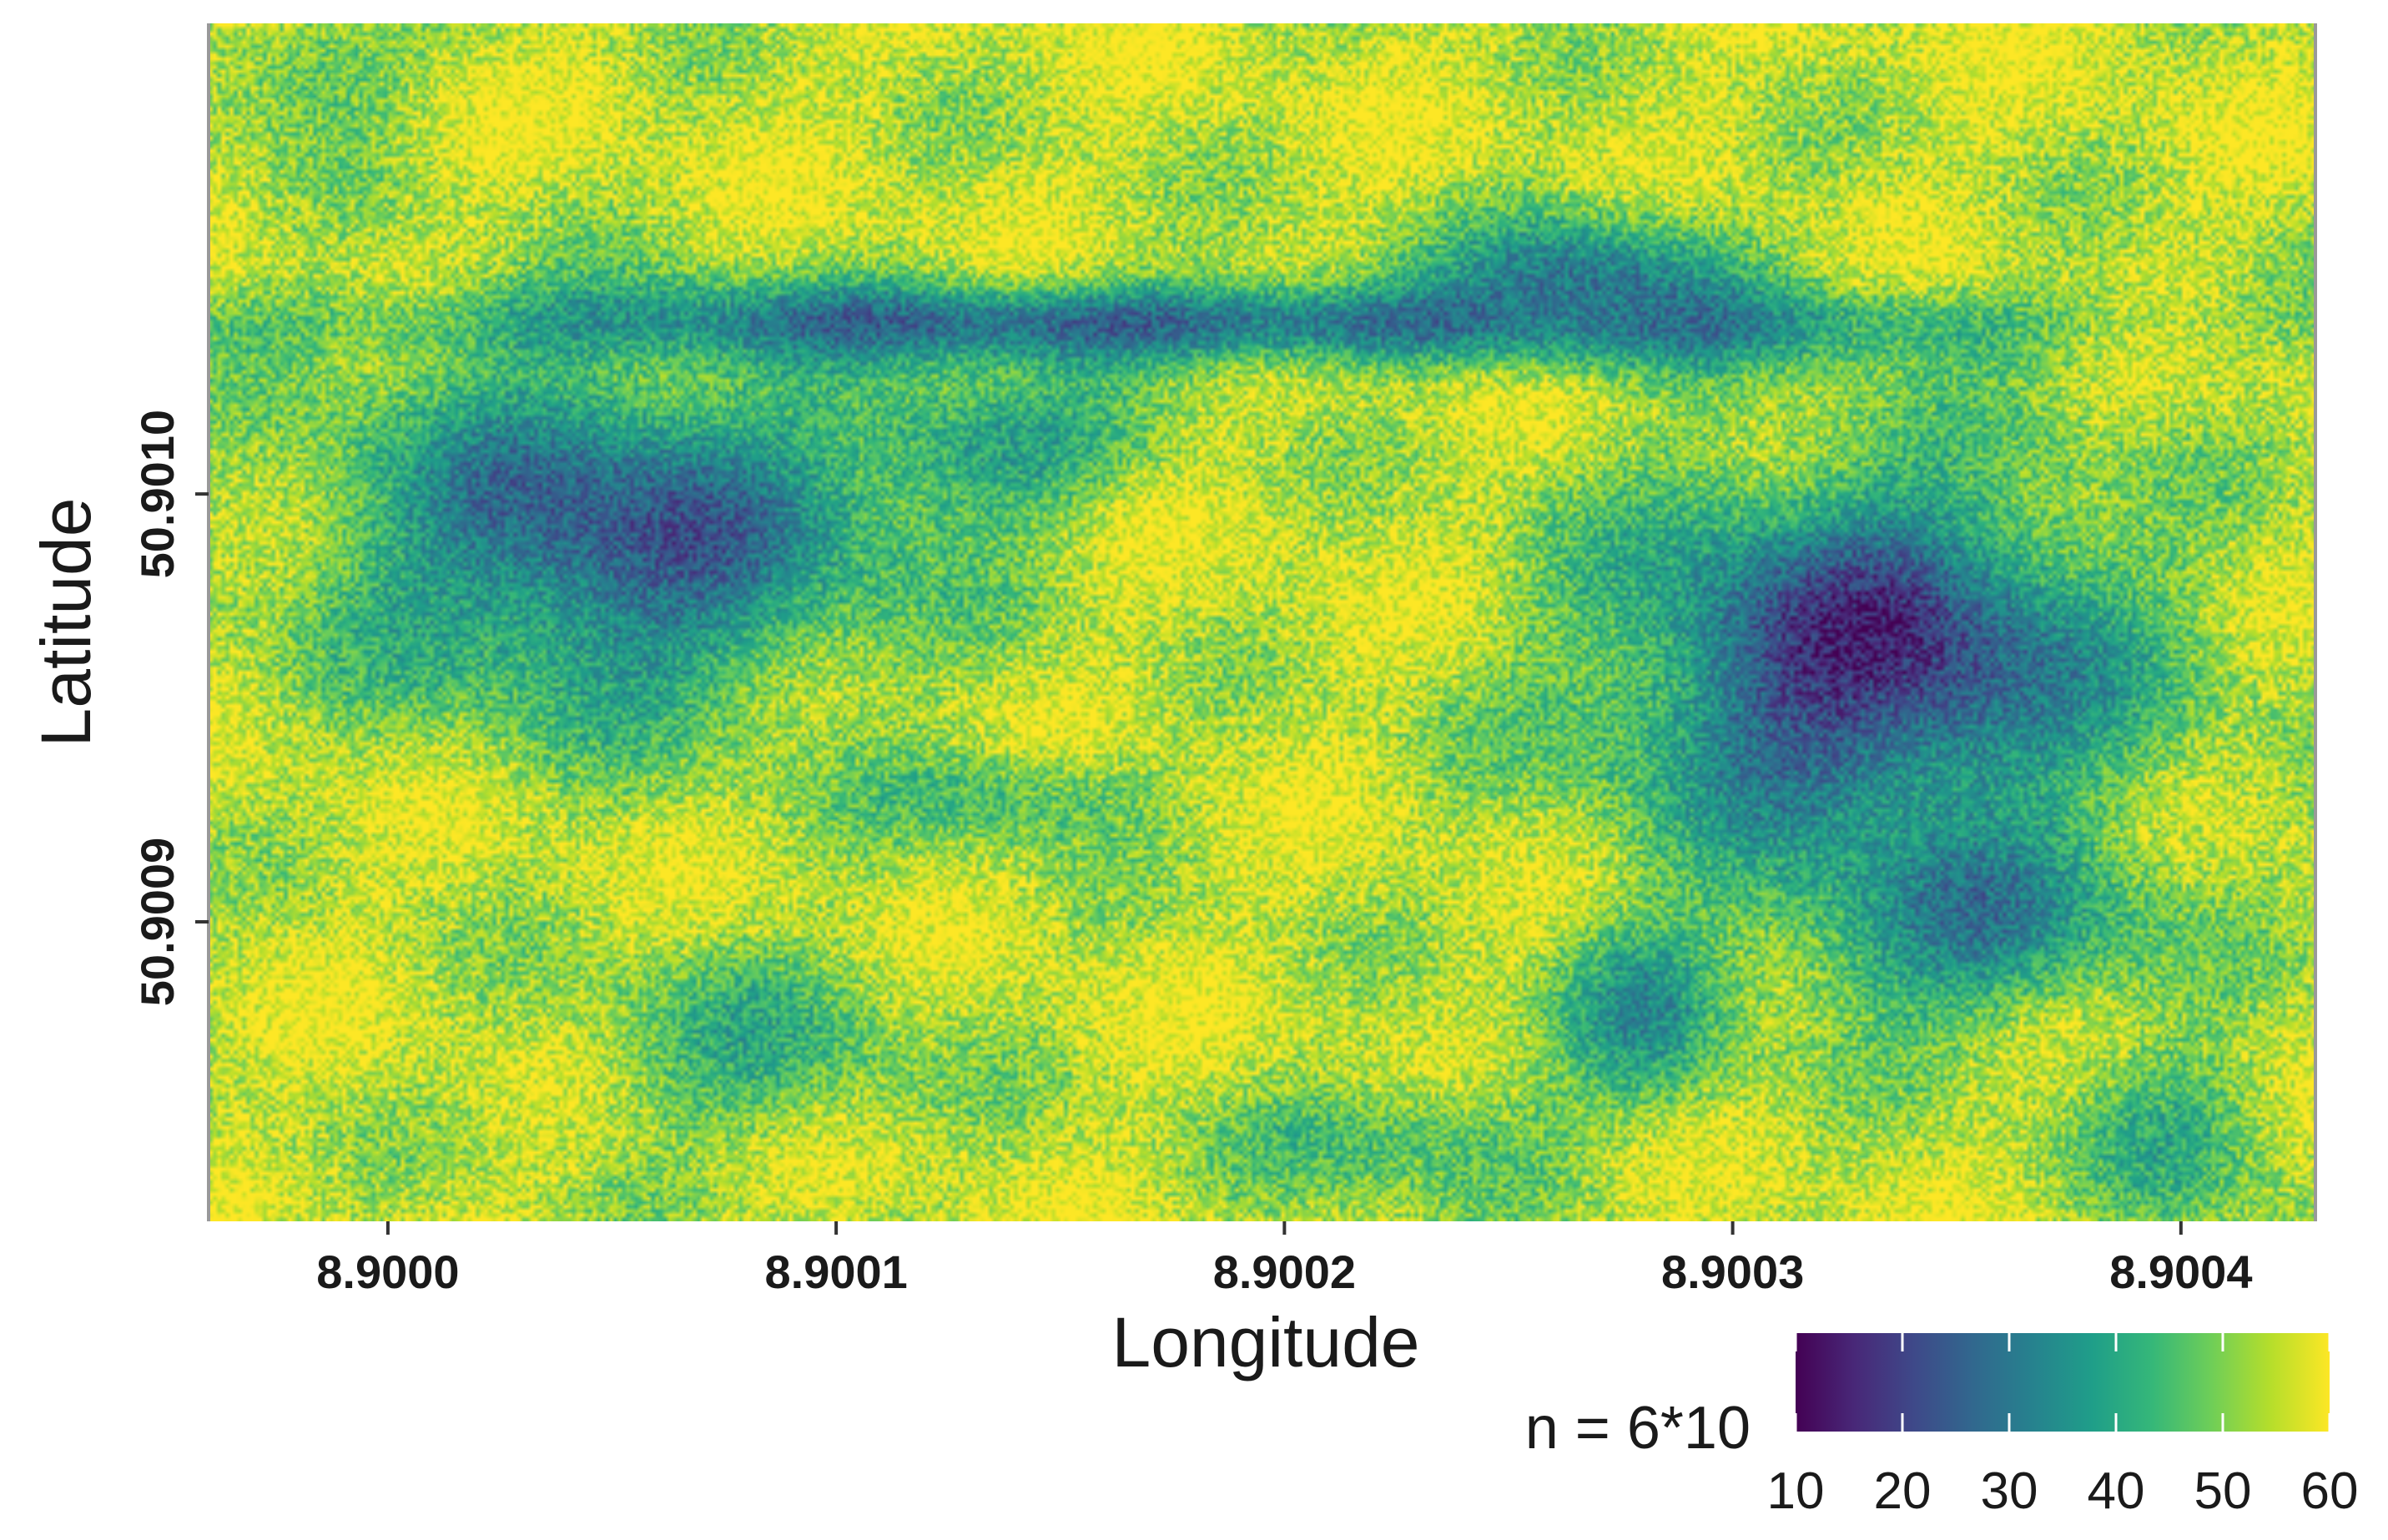 The width and height of the screenshot is (2388, 1540). What do you see at coordinates (2063, 1382) in the screenshot?
I see `colorbar` at bounding box center [2063, 1382].